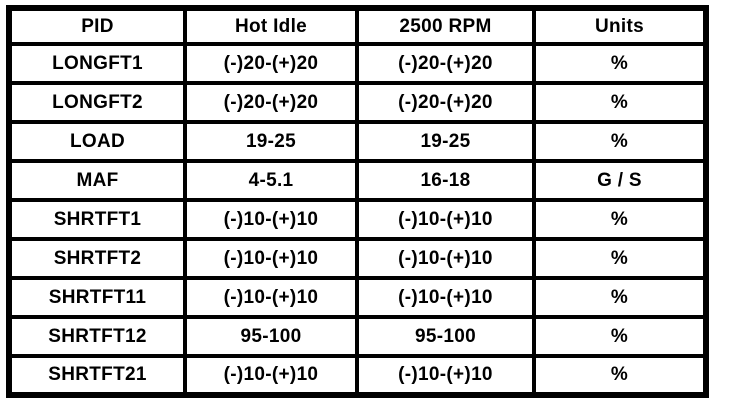  I want to click on column-header-hot-idle: Hot Idle, so click(271, 26).